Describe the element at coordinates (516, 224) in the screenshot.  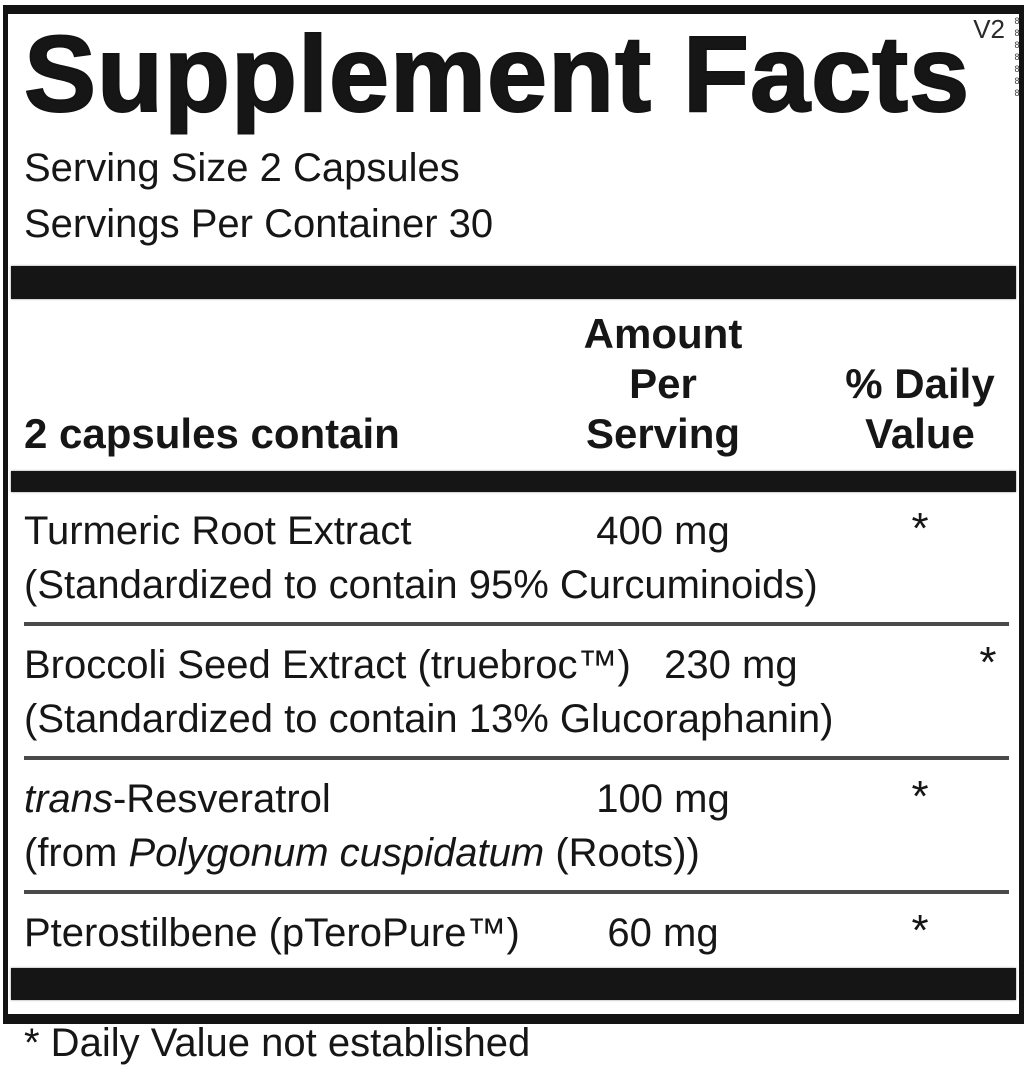
I see `servings-per-container: Servings Per Container 30` at that location.